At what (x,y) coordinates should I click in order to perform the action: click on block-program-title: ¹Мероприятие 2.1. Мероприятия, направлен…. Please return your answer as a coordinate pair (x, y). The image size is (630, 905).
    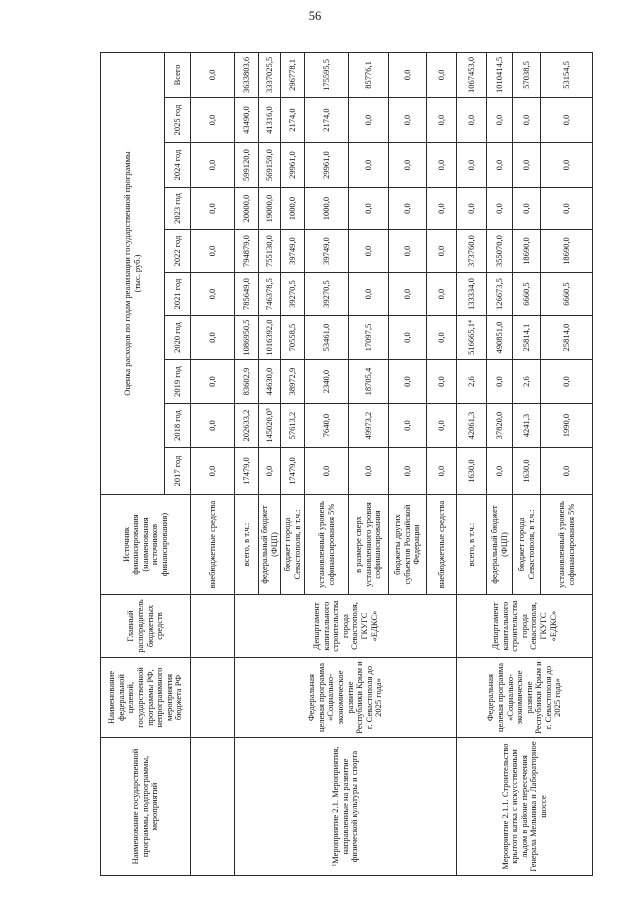
    Looking at the image, I should click on (345, 806).